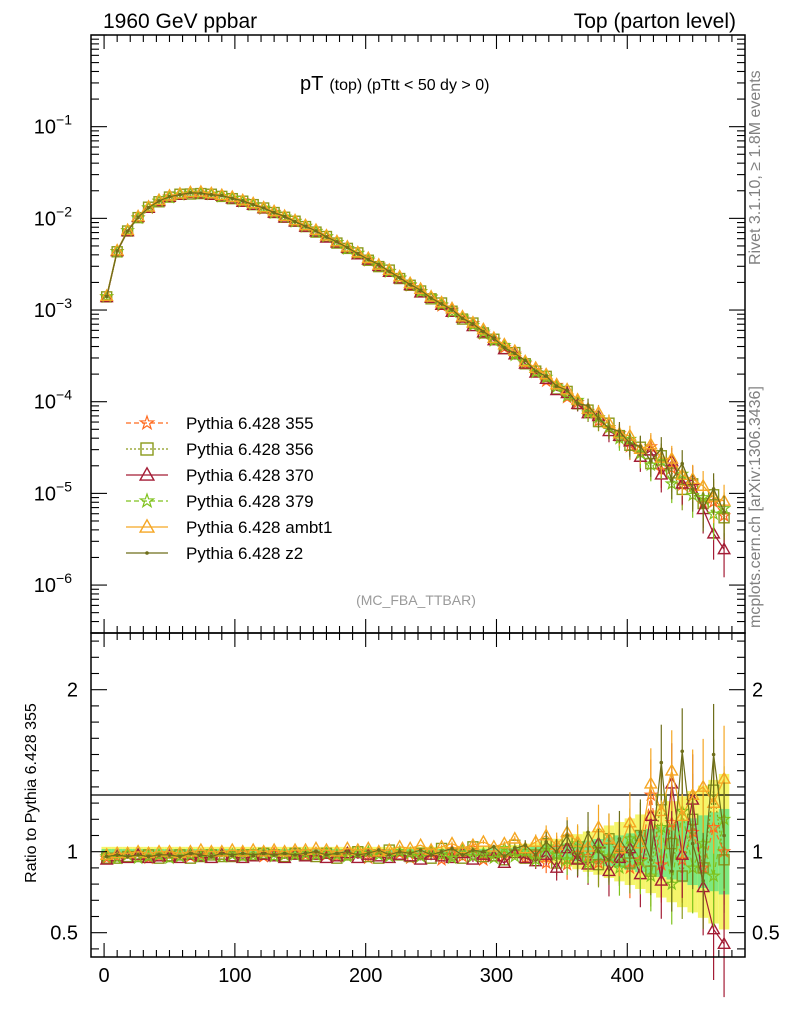 This screenshot has height=1029, width=786. Describe the element at coordinates (755, 507) in the screenshot. I see `mcplots-label: mcplots.cern.ch [arXiv:1306.3436]` at that location.